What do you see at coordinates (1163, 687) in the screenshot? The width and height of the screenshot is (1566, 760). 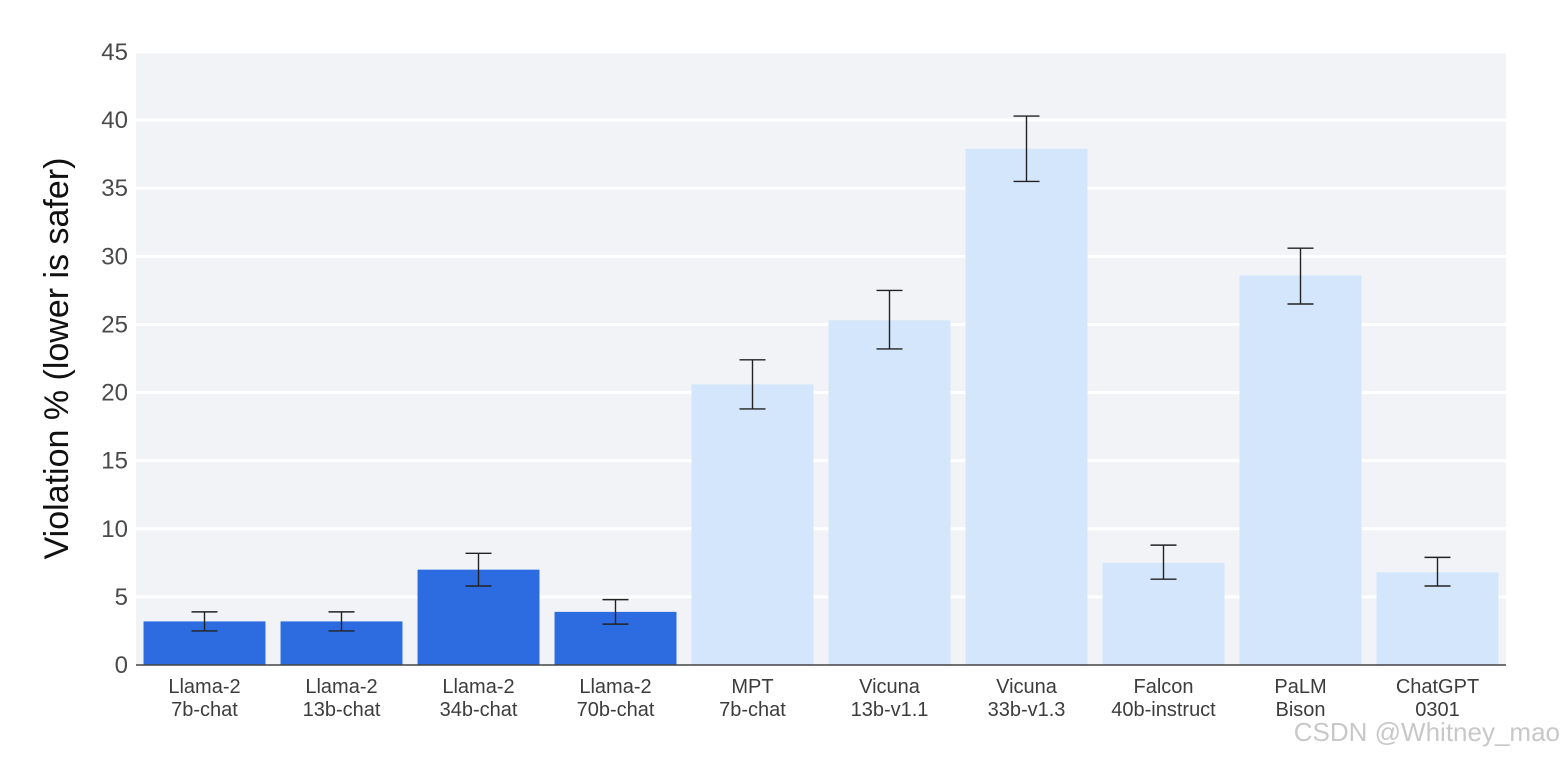 I see `x-category-label-line: Falcon` at bounding box center [1163, 687].